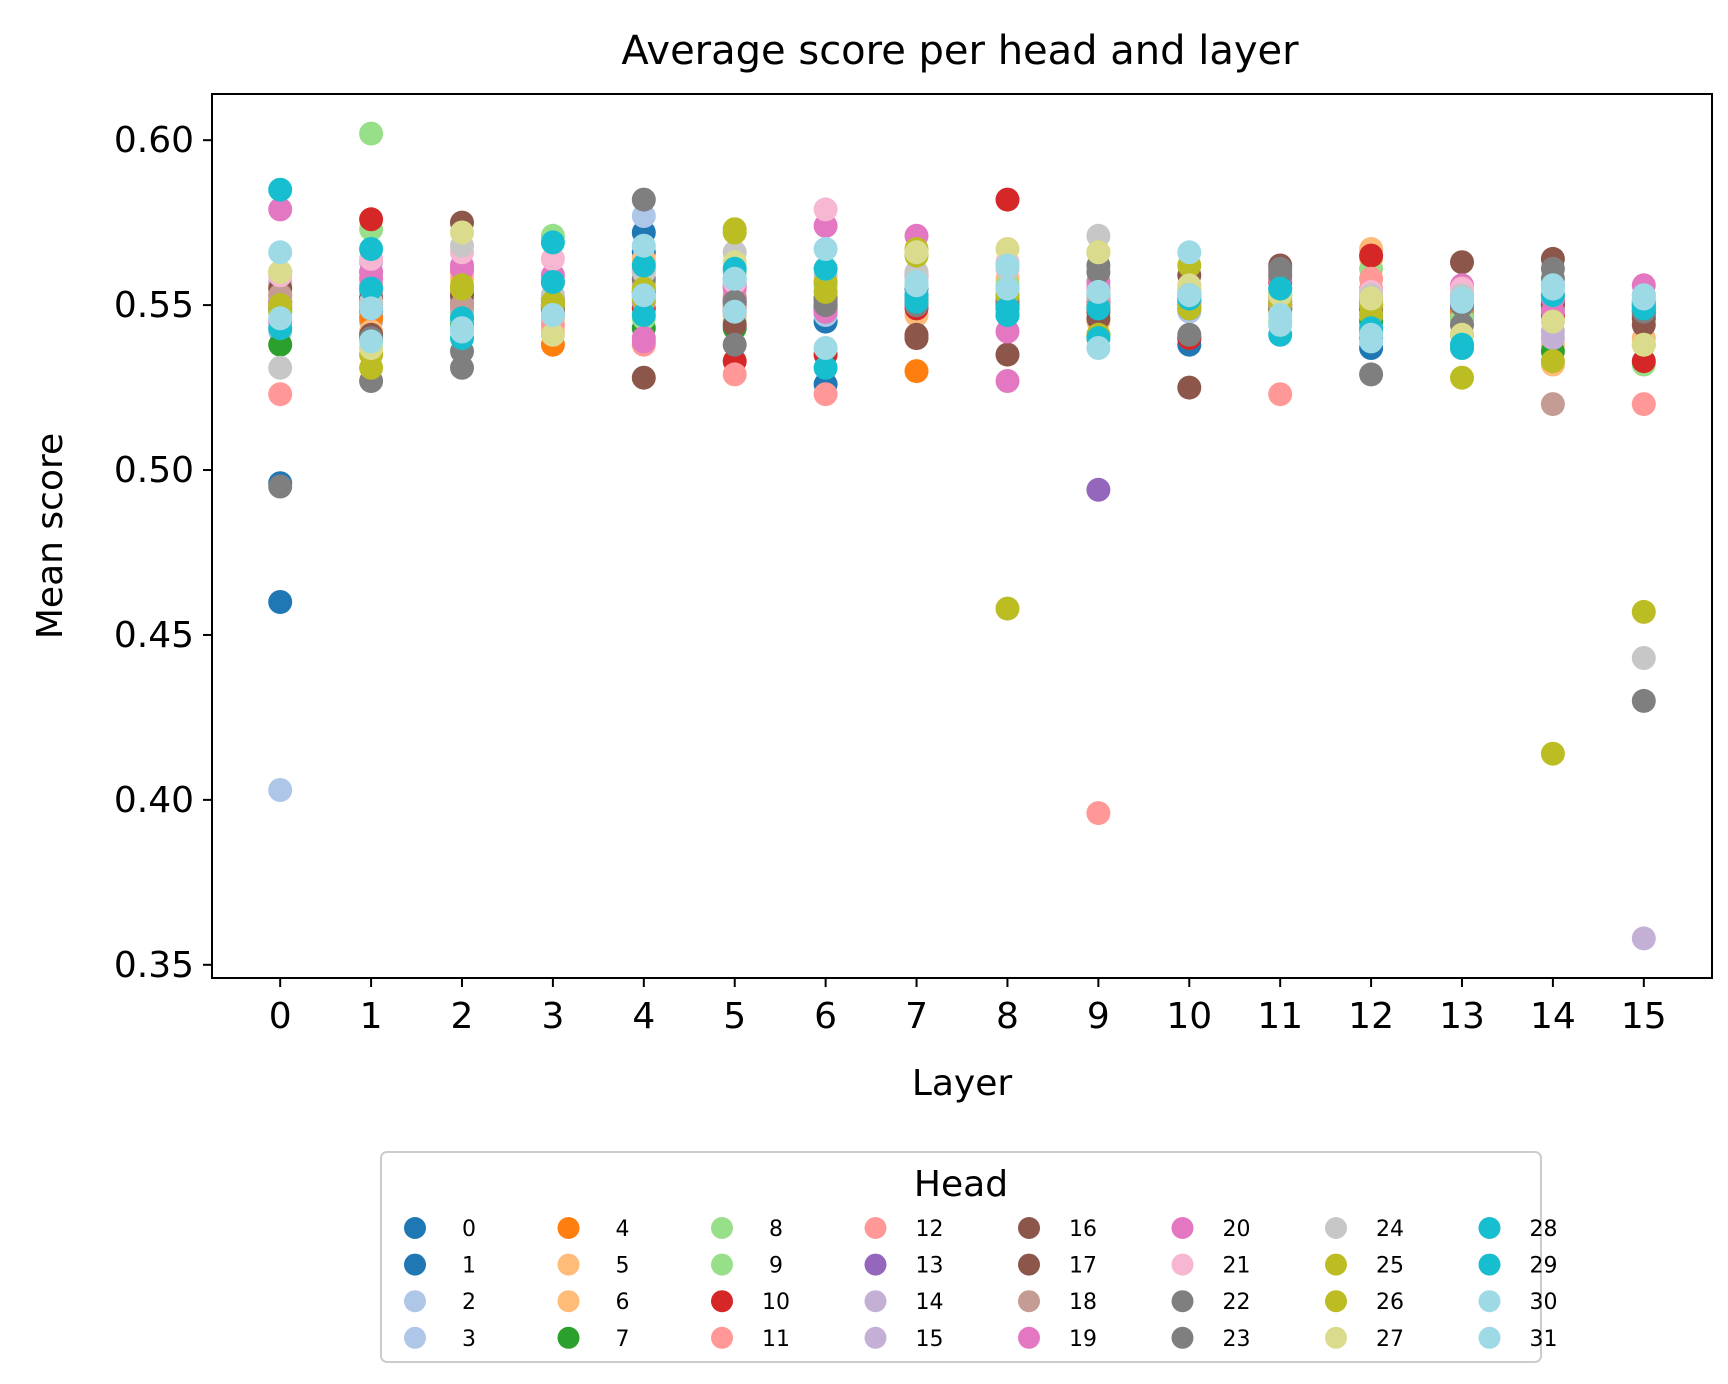 This screenshot has width=1728, height=1384. Describe the element at coordinates (961, 1184) in the screenshot. I see `legend-title: Head` at that location.